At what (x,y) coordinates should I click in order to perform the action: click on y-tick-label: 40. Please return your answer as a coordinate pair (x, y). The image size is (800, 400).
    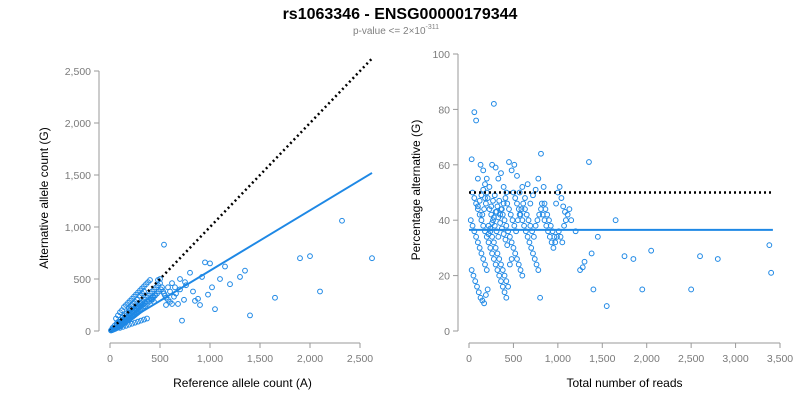
    Looking at the image, I should click on (444, 221).